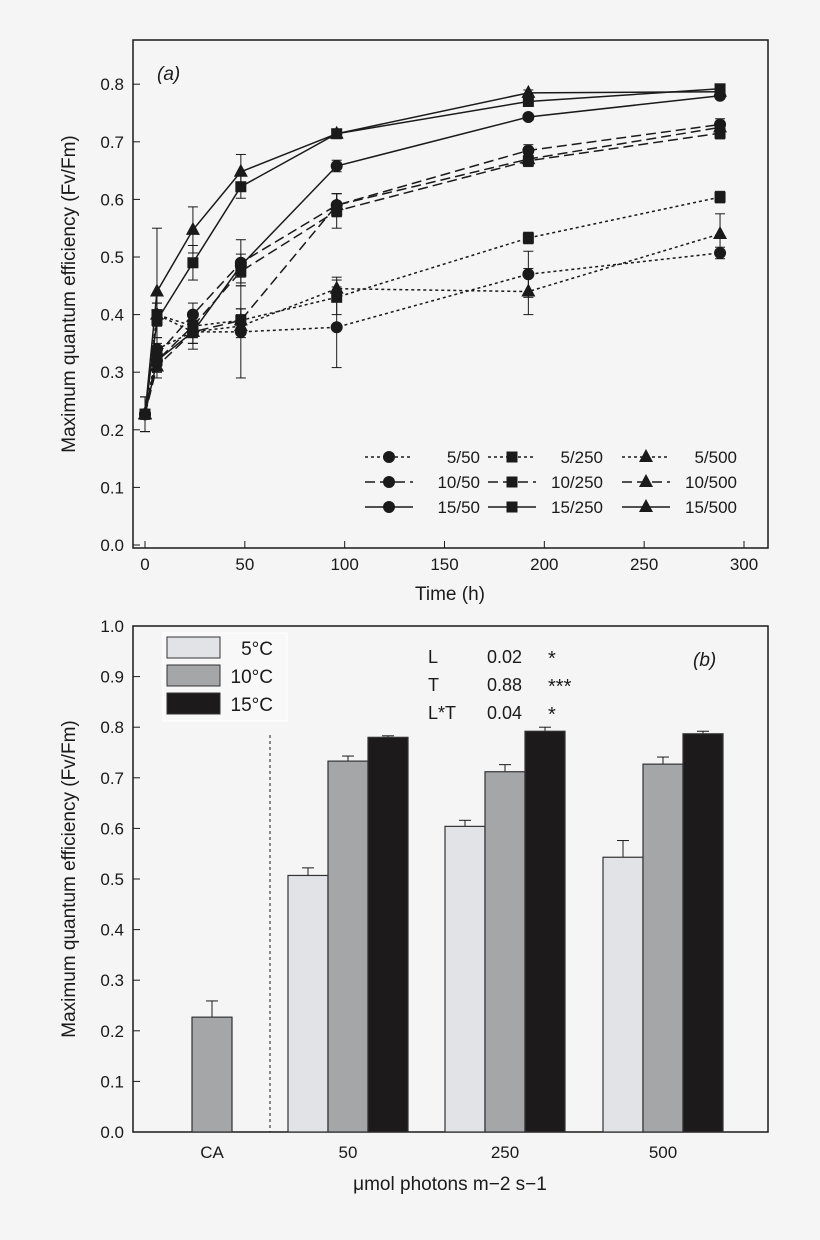 The height and width of the screenshot is (1240, 820). What do you see at coordinates (560, 687) in the screenshot?
I see `stat-significance: ***` at bounding box center [560, 687].